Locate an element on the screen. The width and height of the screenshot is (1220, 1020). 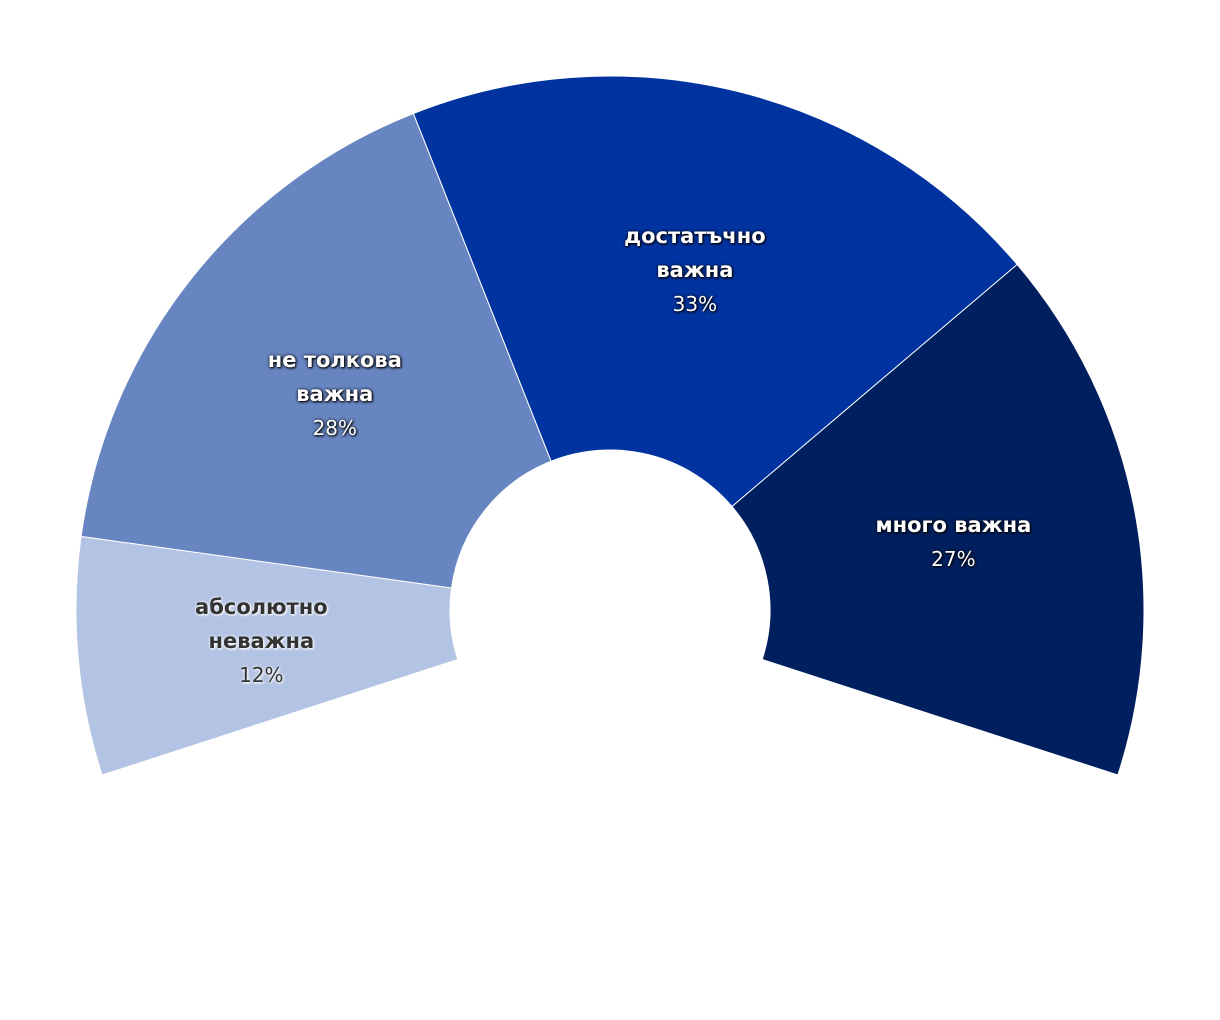
value-label: 33% is located at coordinates (695, 304).